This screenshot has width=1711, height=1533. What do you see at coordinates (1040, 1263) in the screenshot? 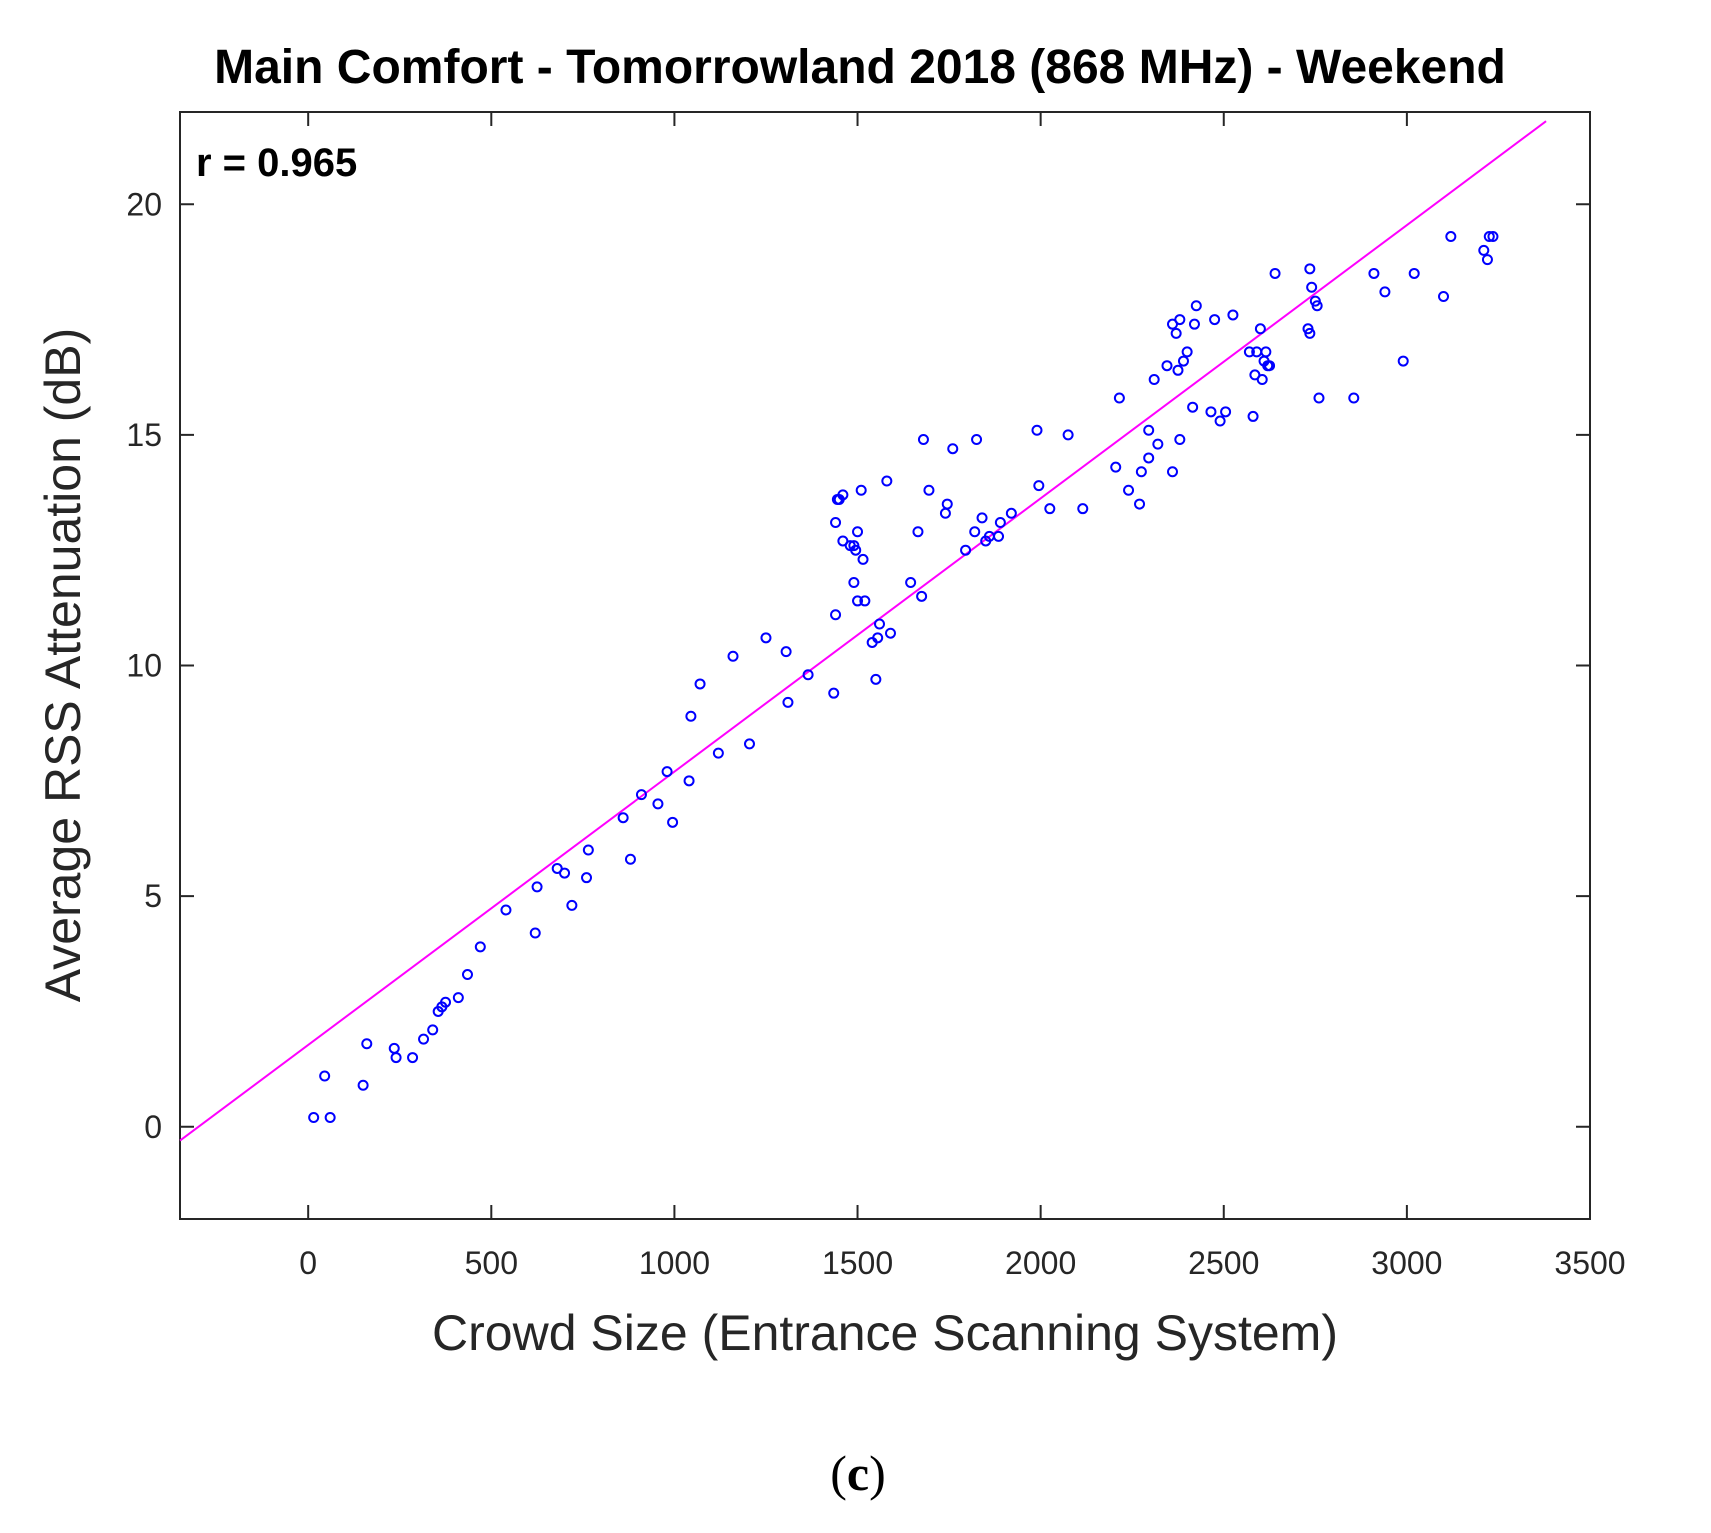
I see `x-tick-label-2000: 2000` at bounding box center [1040, 1263].